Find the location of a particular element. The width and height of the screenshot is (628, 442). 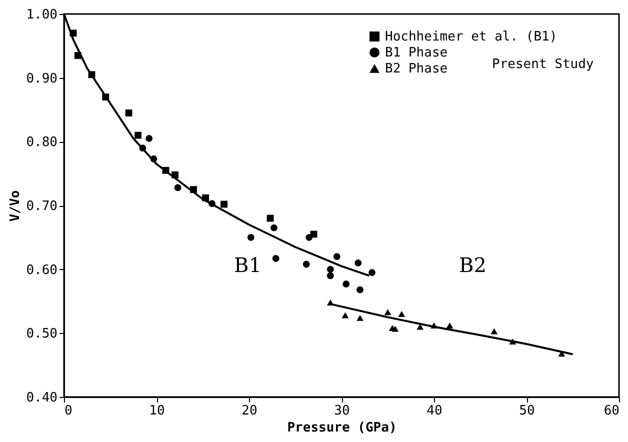

y-tick-label: 0.70 is located at coordinates (42, 206).